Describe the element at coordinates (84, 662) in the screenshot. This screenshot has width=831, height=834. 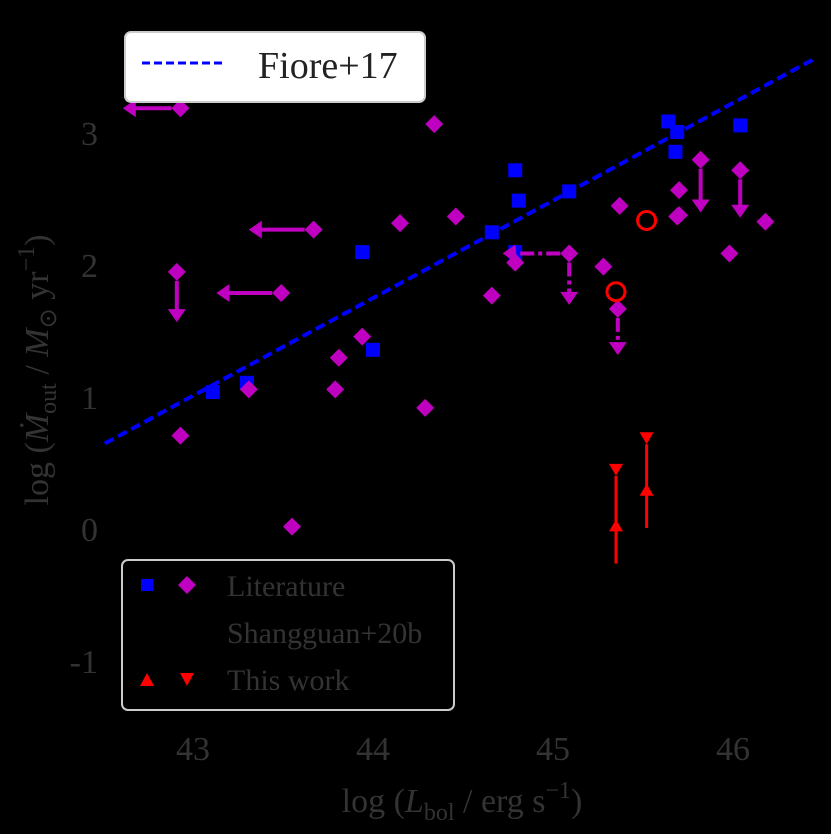
I see `y-tick-minus1: -1` at that location.